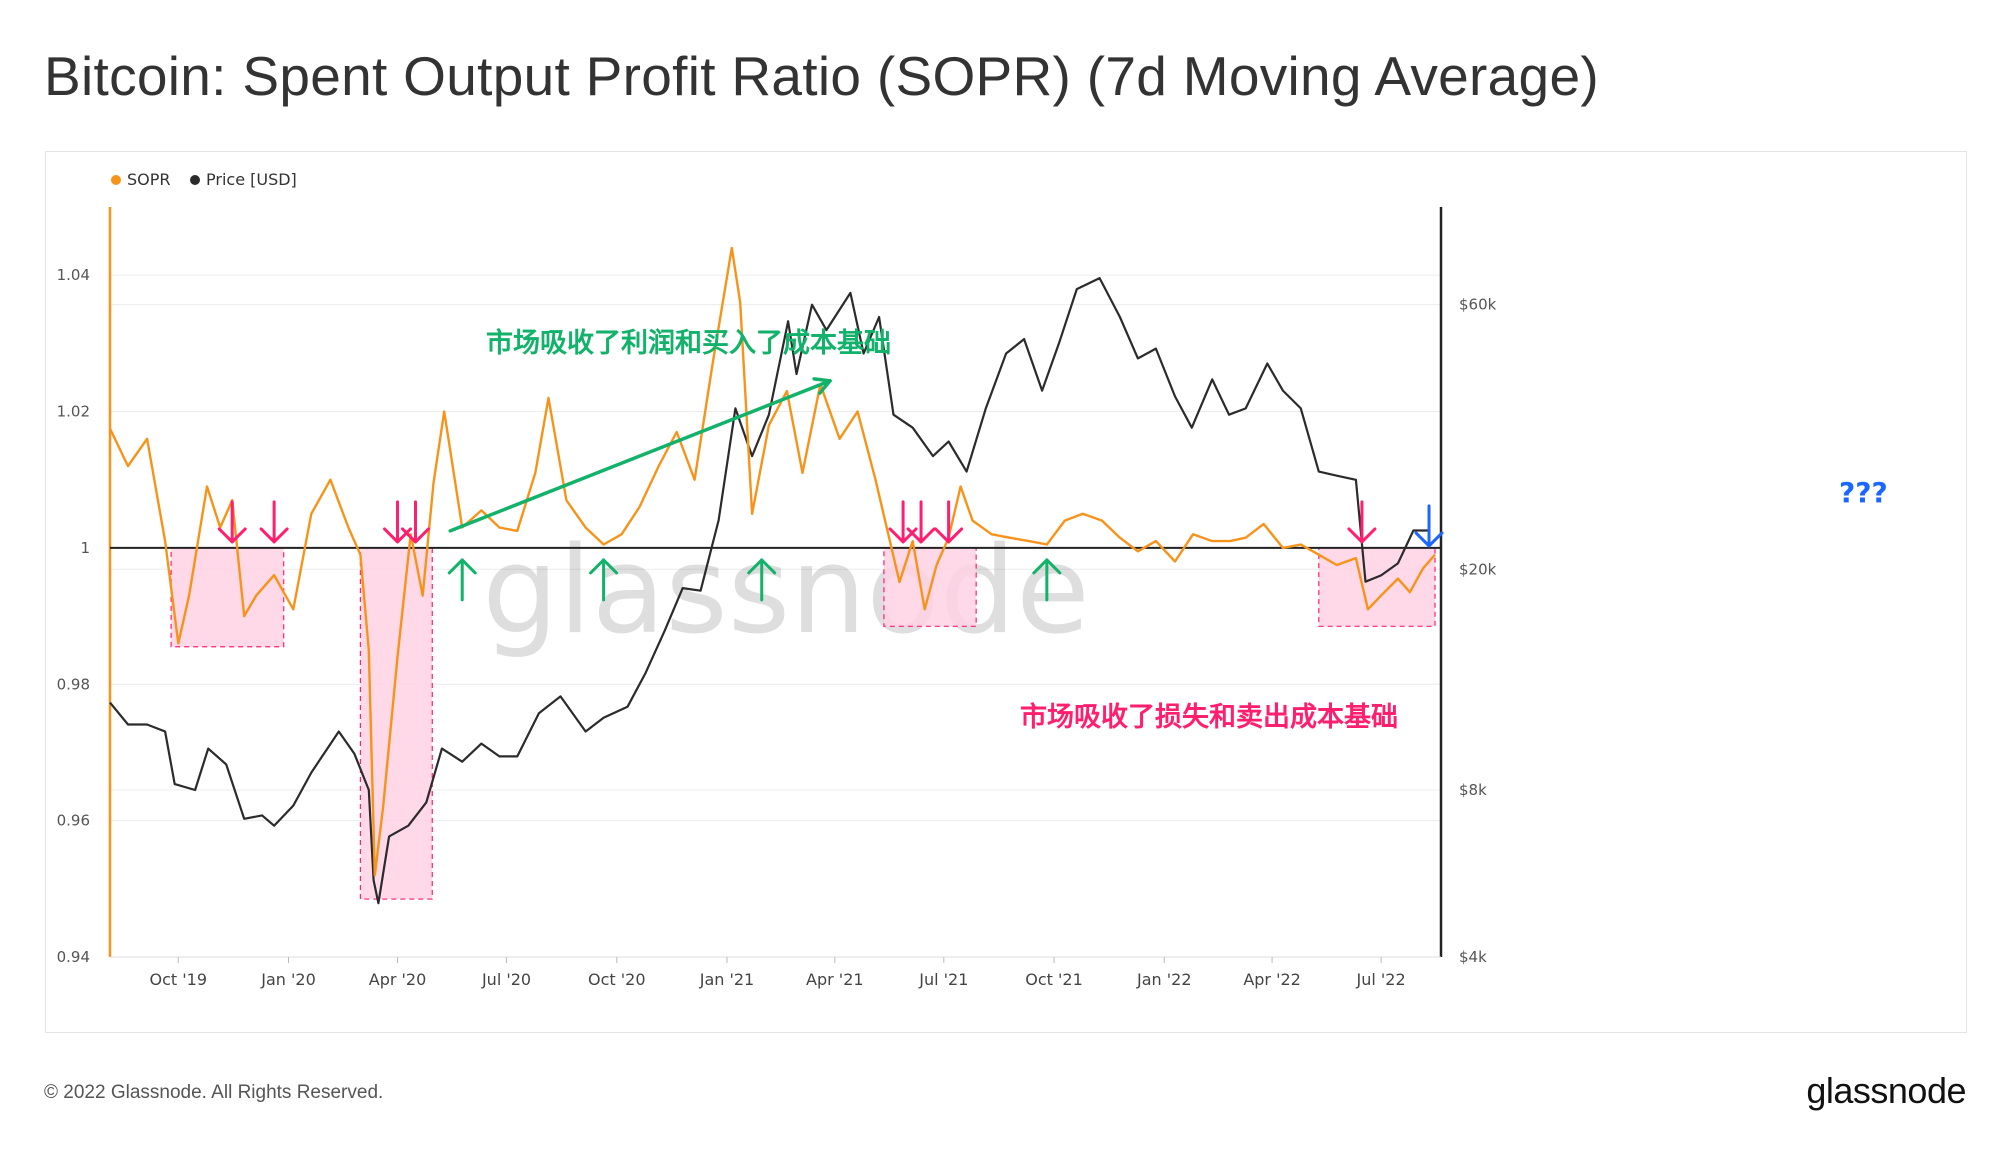 This screenshot has height=1152, width=2000. Describe the element at coordinates (943, 979) in the screenshot. I see `x-tick-7: Jul '21` at that location.